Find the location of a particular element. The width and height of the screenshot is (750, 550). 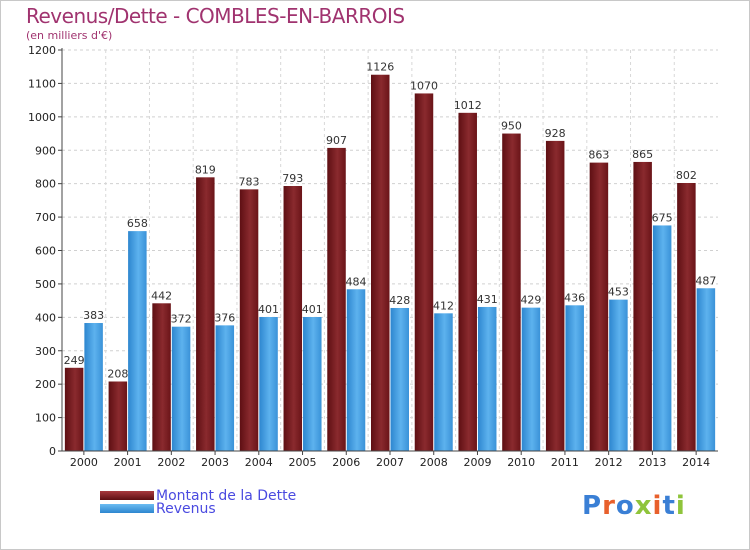

legend-swatch-debt is located at coordinates (127, 495).